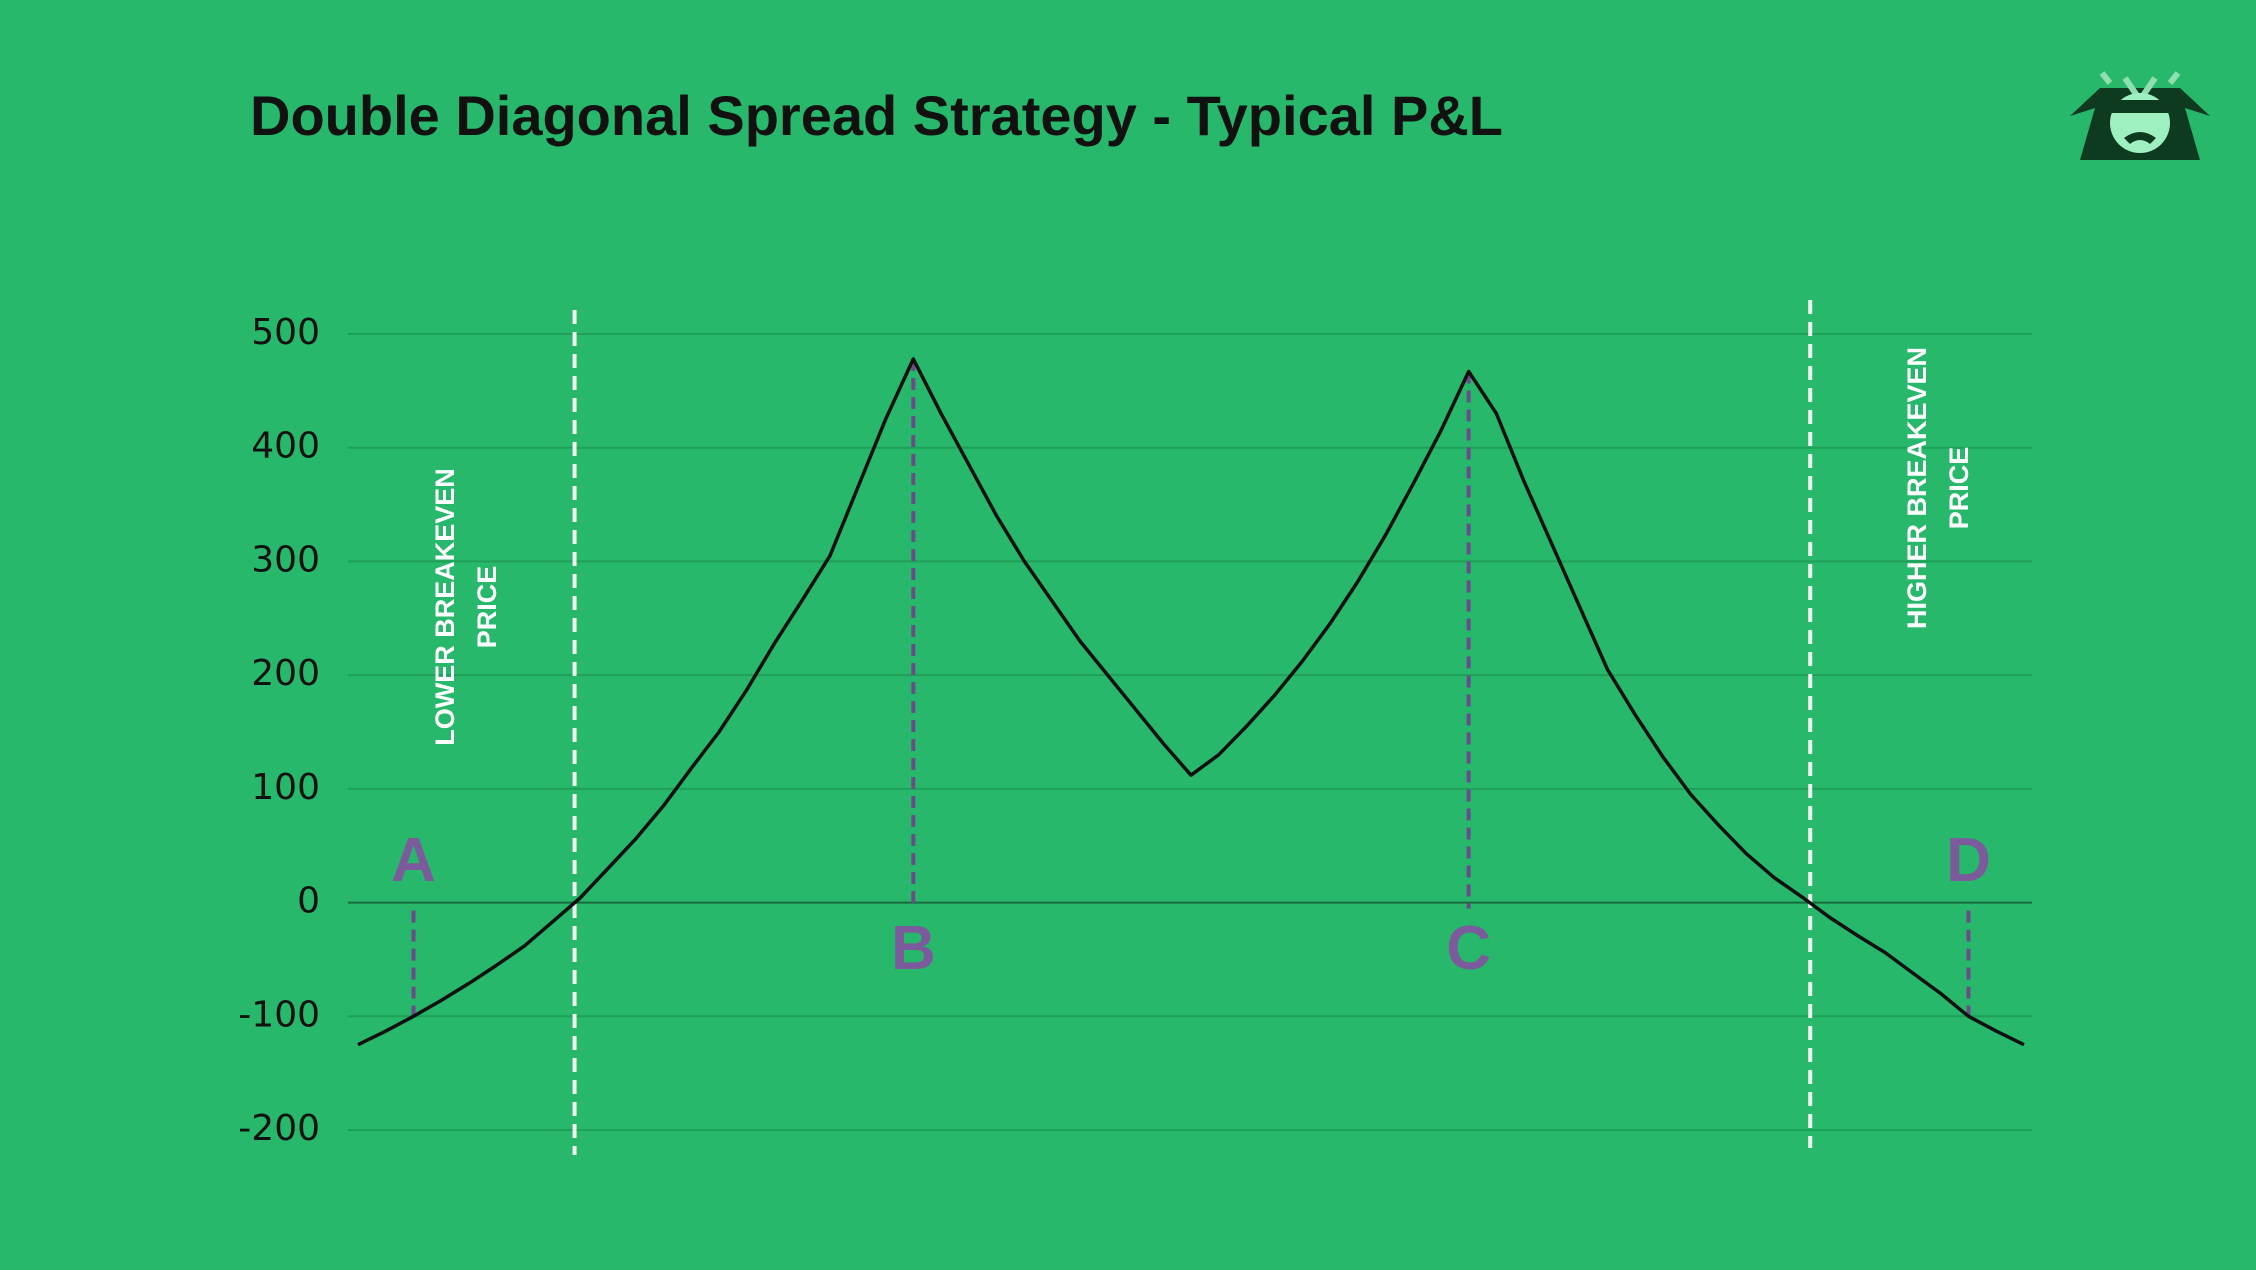 This screenshot has width=2256, height=1270. Describe the element at coordinates (285, 787) in the screenshot. I see `y-tick-label: 100` at that location.